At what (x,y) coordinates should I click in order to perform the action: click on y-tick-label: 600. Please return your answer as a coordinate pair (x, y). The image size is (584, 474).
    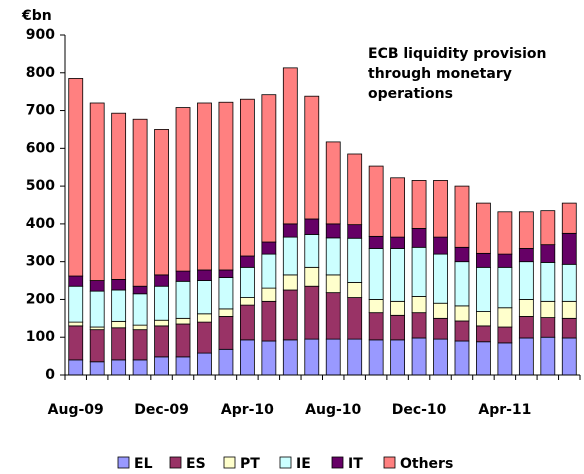
    Looking at the image, I should click on (40, 148).